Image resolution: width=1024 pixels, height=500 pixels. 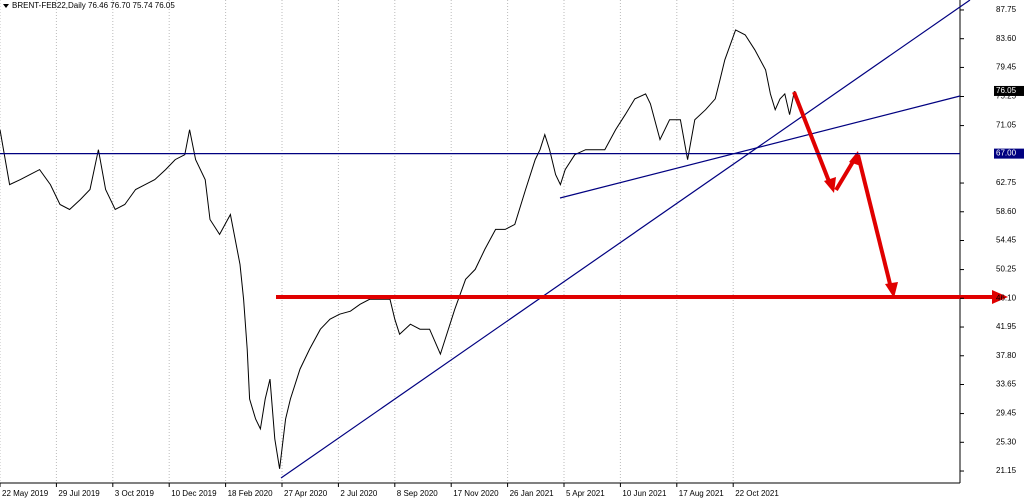 What do you see at coordinates (644, 493) in the screenshot?
I see `x-tick-label: 10 Jun 2021` at bounding box center [644, 493].